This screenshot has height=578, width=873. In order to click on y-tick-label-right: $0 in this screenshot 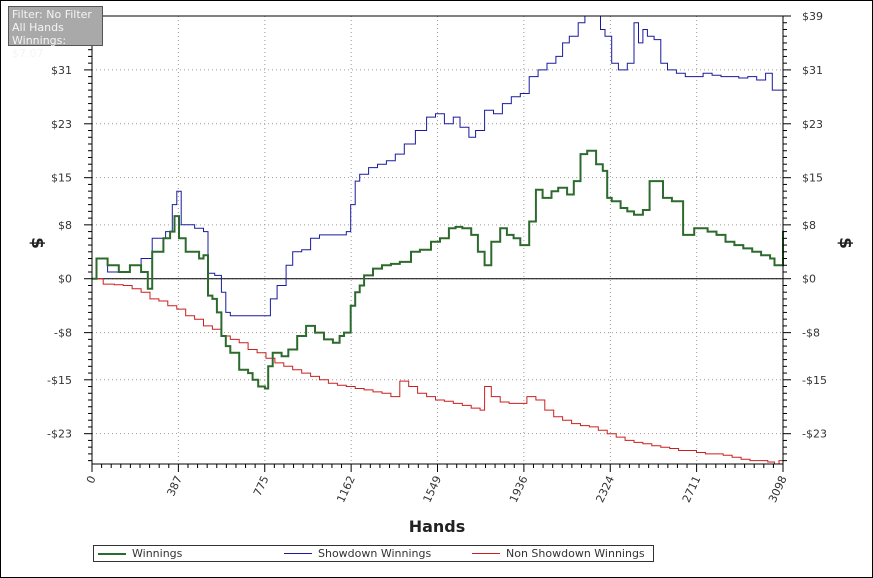, I will do `click(809, 279)`.